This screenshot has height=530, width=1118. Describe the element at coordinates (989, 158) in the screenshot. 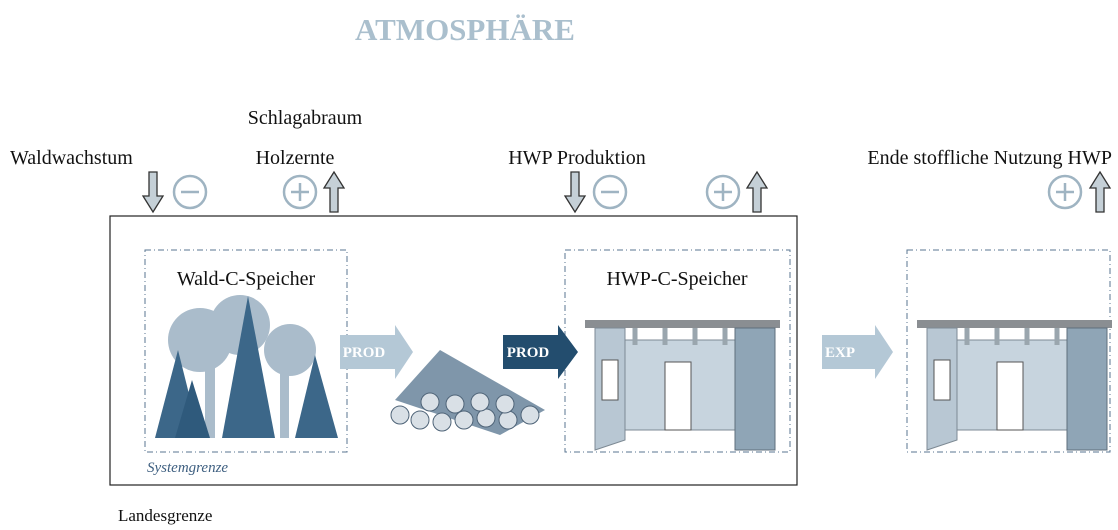

I see `flow-label: Ende stoffliche Nutzung HWP` at that location.